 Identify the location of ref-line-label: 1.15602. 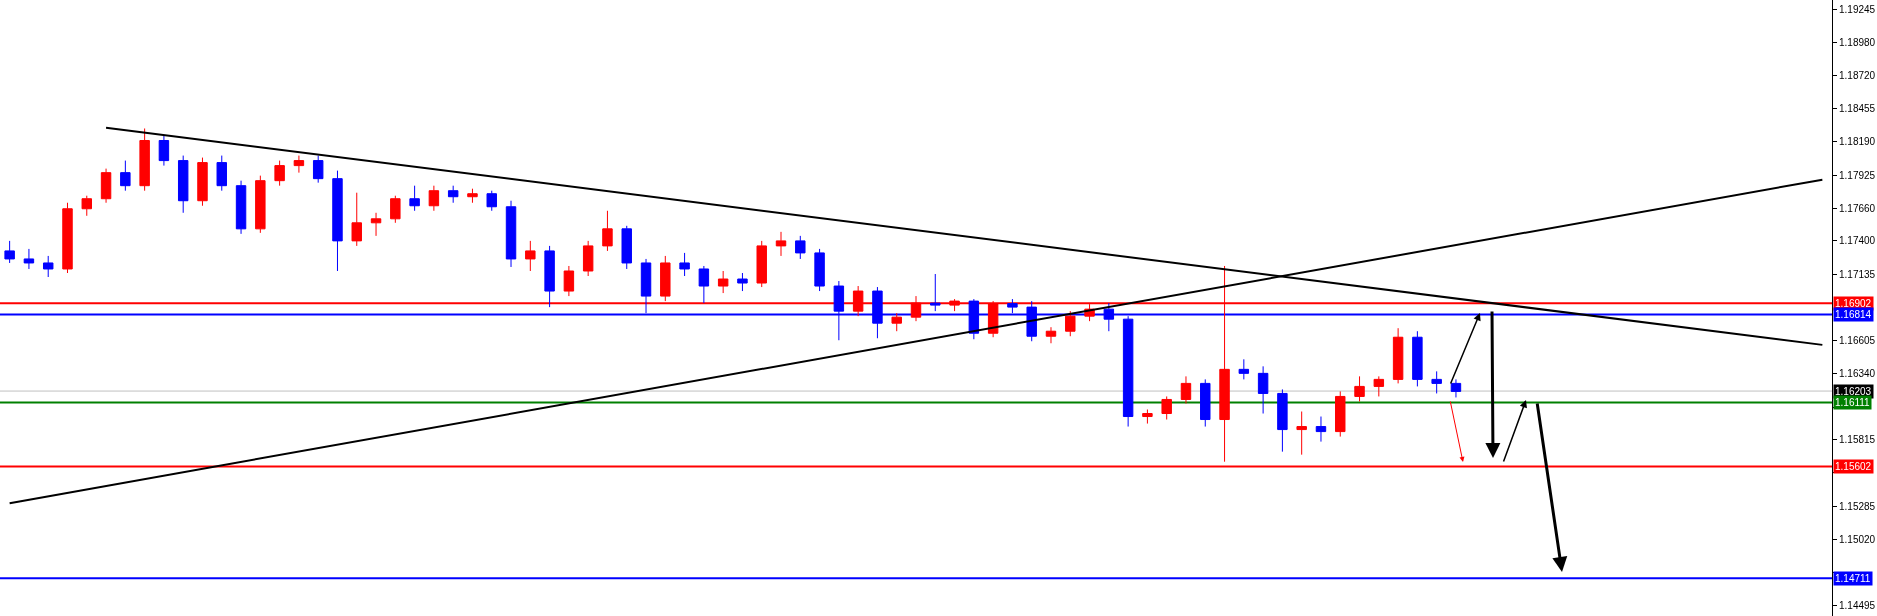
(1853, 466).